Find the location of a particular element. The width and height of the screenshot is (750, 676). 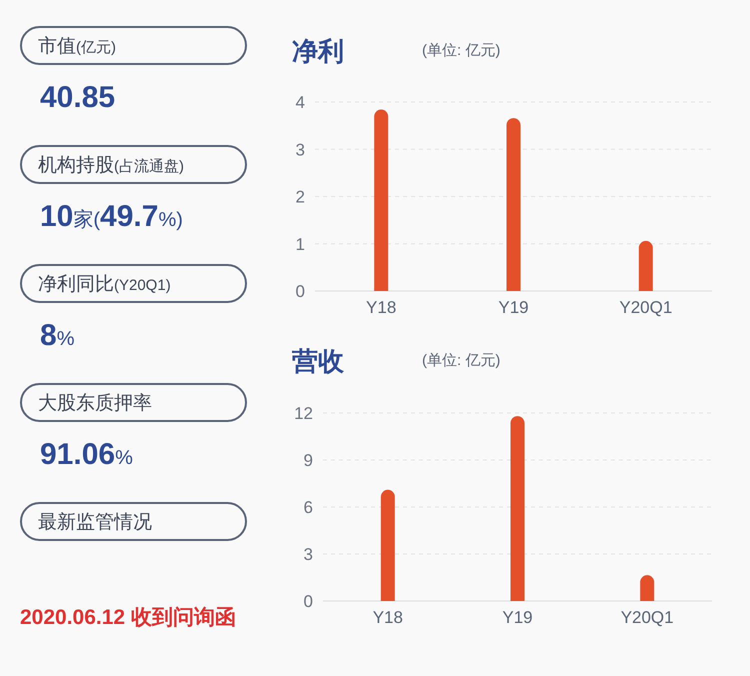

text: 净利同比(Y20Q1) is located at coordinates (104, 284).